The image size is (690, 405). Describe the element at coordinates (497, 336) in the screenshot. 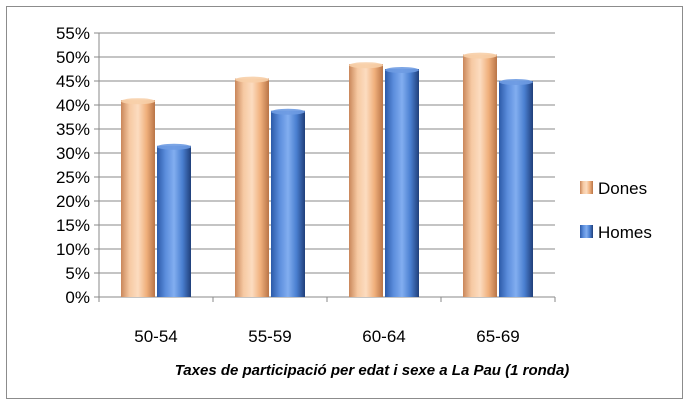

I see `x-category-label: 65-69` at that location.